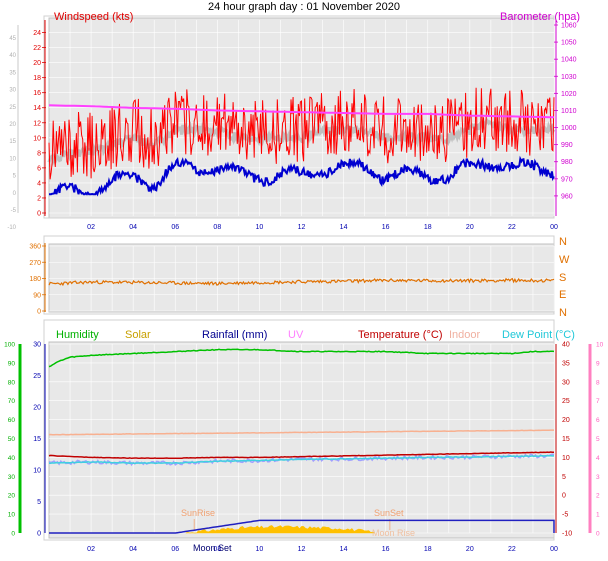 This screenshot has height=561, width=608. I want to click on baro-tick-label: 970, so click(567, 179).